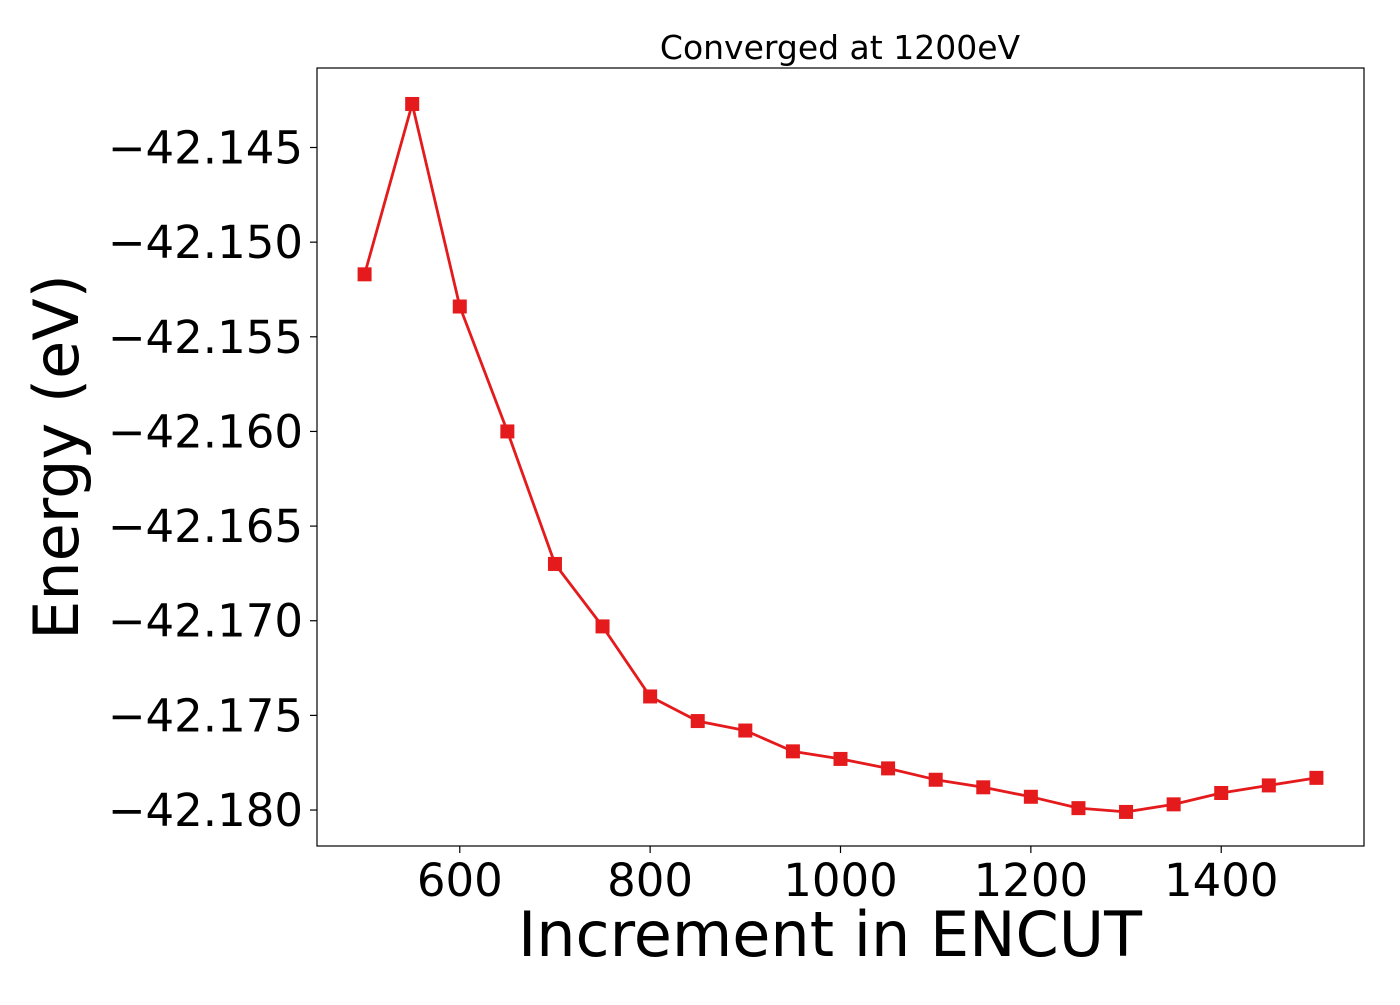 This screenshot has width=1400, height=1005. What do you see at coordinates (830, 934) in the screenshot?
I see `x-axis-label: Increment in ENCUT` at bounding box center [830, 934].